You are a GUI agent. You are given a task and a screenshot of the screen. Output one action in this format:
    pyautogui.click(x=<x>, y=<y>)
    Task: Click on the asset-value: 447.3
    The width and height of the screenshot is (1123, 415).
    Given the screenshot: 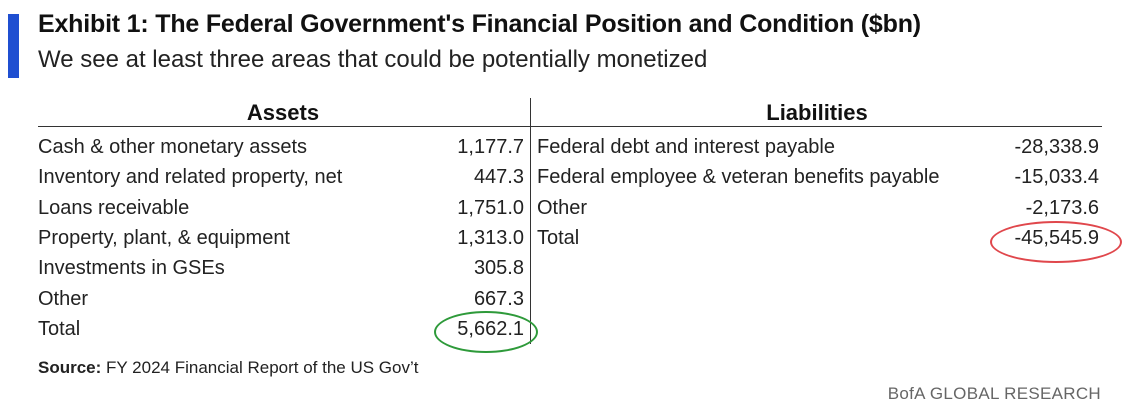 What is the action you would take?
    pyautogui.click(x=498, y=177)
    